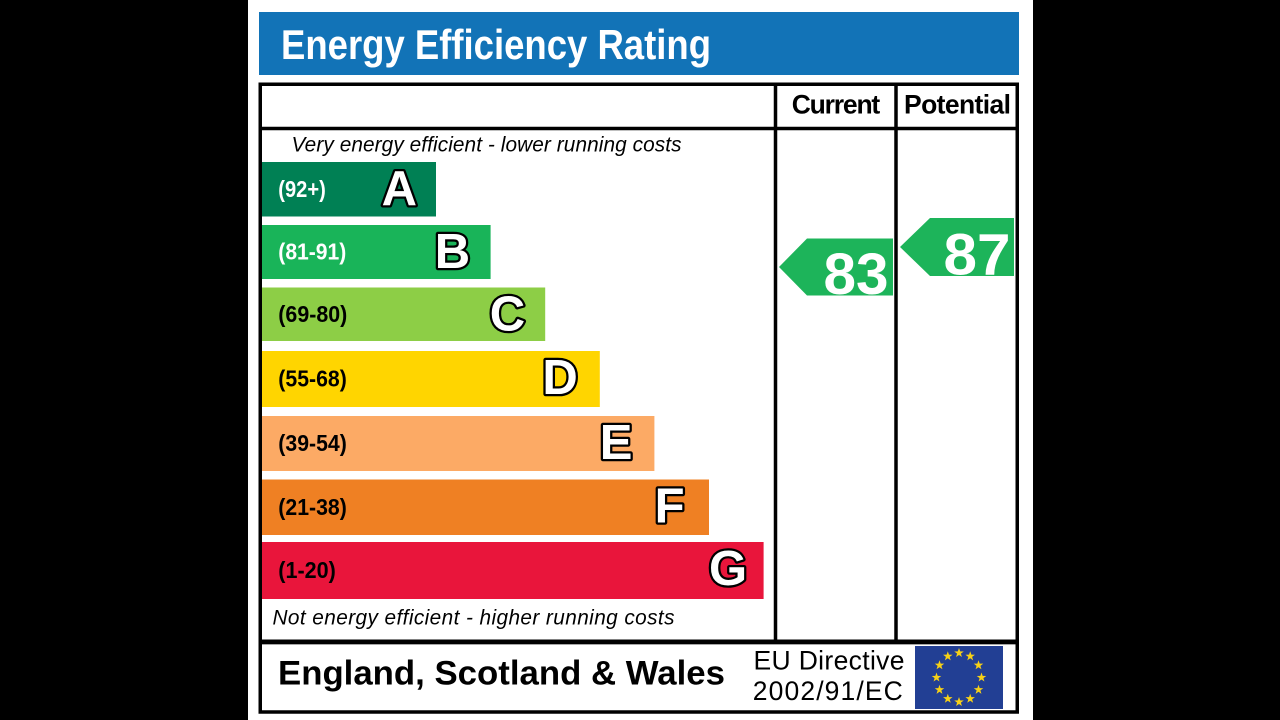 This screenshot has height=720, width=1280. I want to click on svg-text: C, so click(507, 315).